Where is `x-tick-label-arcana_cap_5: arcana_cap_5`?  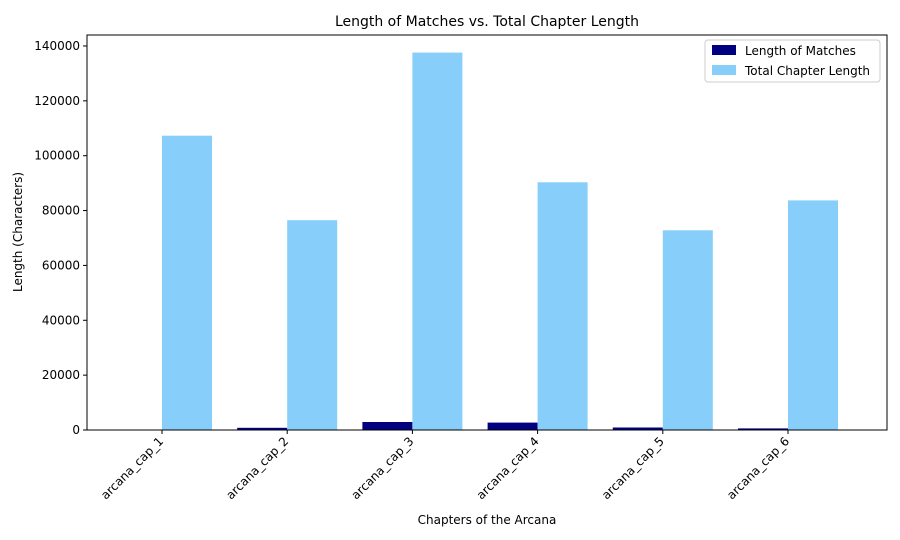 x-tick-label-arcana_cap_5: arcana_cap_5 is located at coordinates (633, 468).